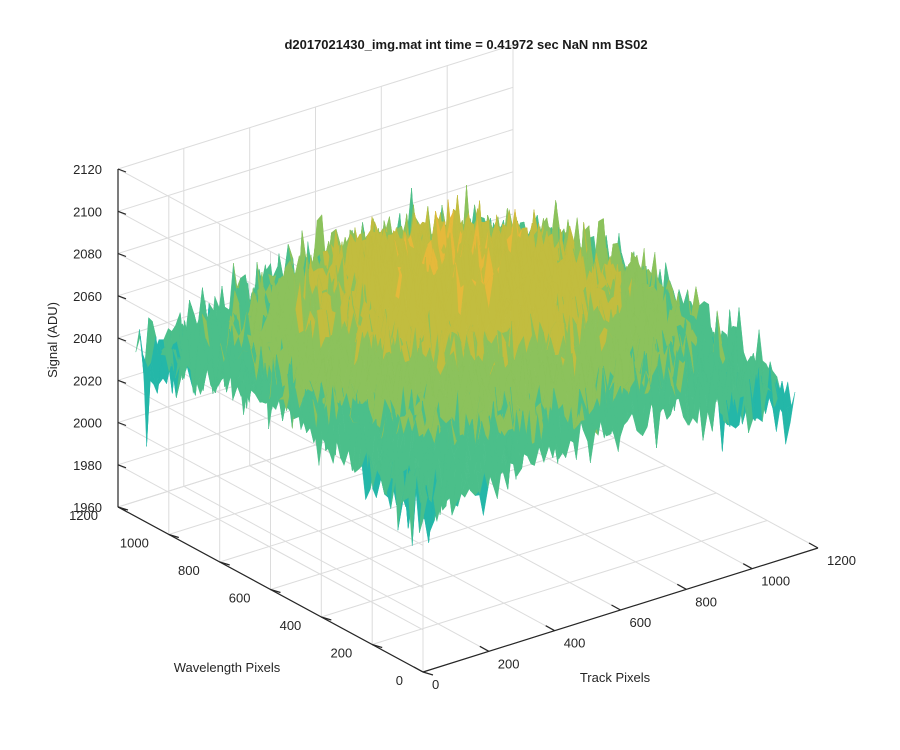 The height and width of the screenshot is (750, 900). Describe the element at coordinates (147, 400) in the screenshot. I see `surface-patch` at that location.